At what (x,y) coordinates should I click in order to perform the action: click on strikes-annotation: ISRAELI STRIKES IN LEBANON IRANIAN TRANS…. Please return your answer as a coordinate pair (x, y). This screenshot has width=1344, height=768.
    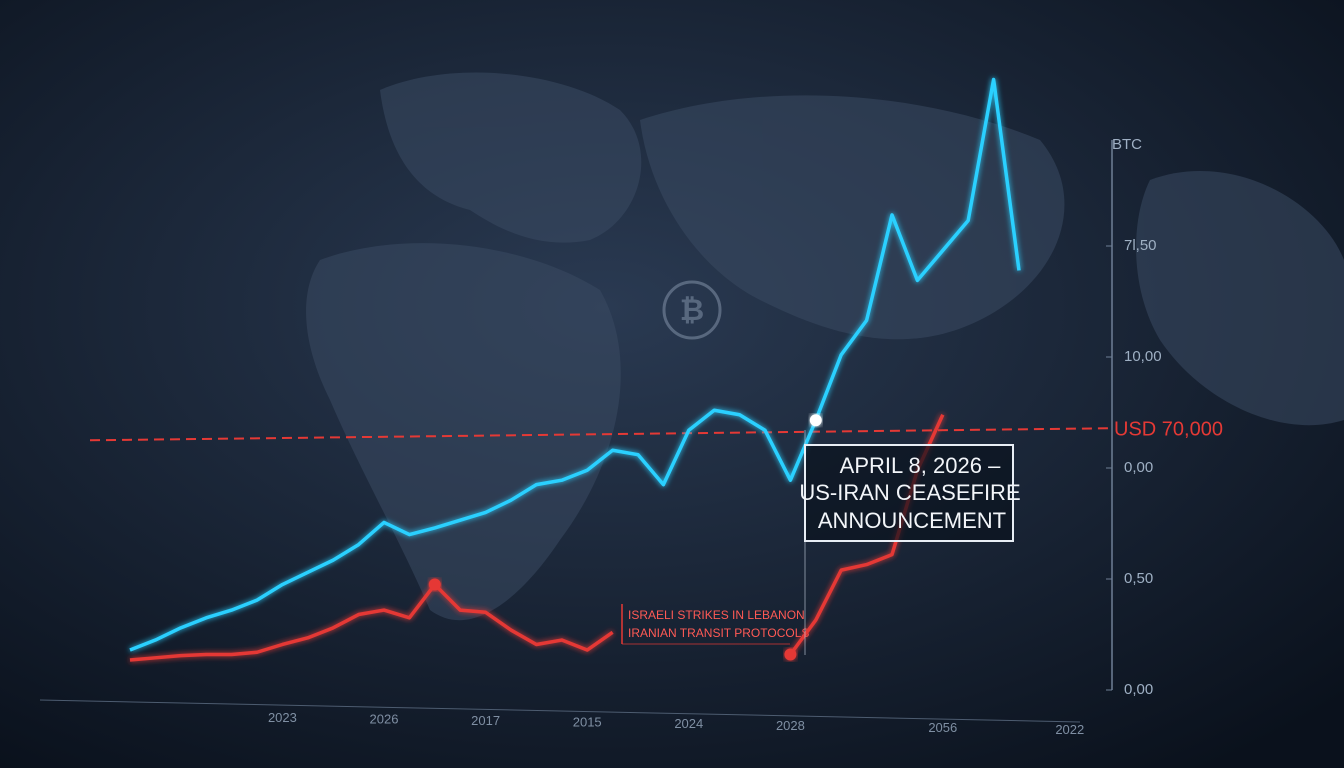
    Looking at the image, I should click on (715, 624).